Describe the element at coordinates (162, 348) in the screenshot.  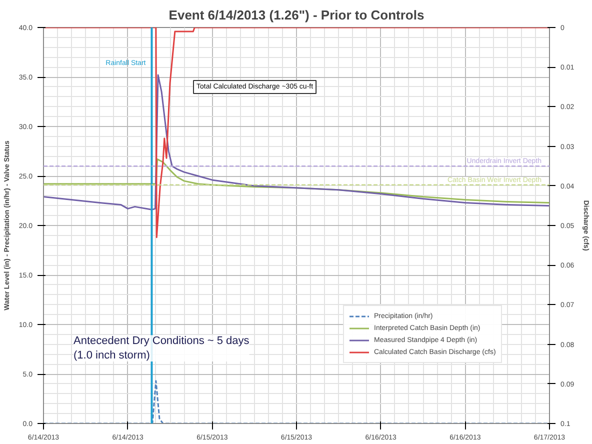
I see `annotation: Antecedent Dry Conditions ~ 5 days (1.0 inch storm)` at that location.